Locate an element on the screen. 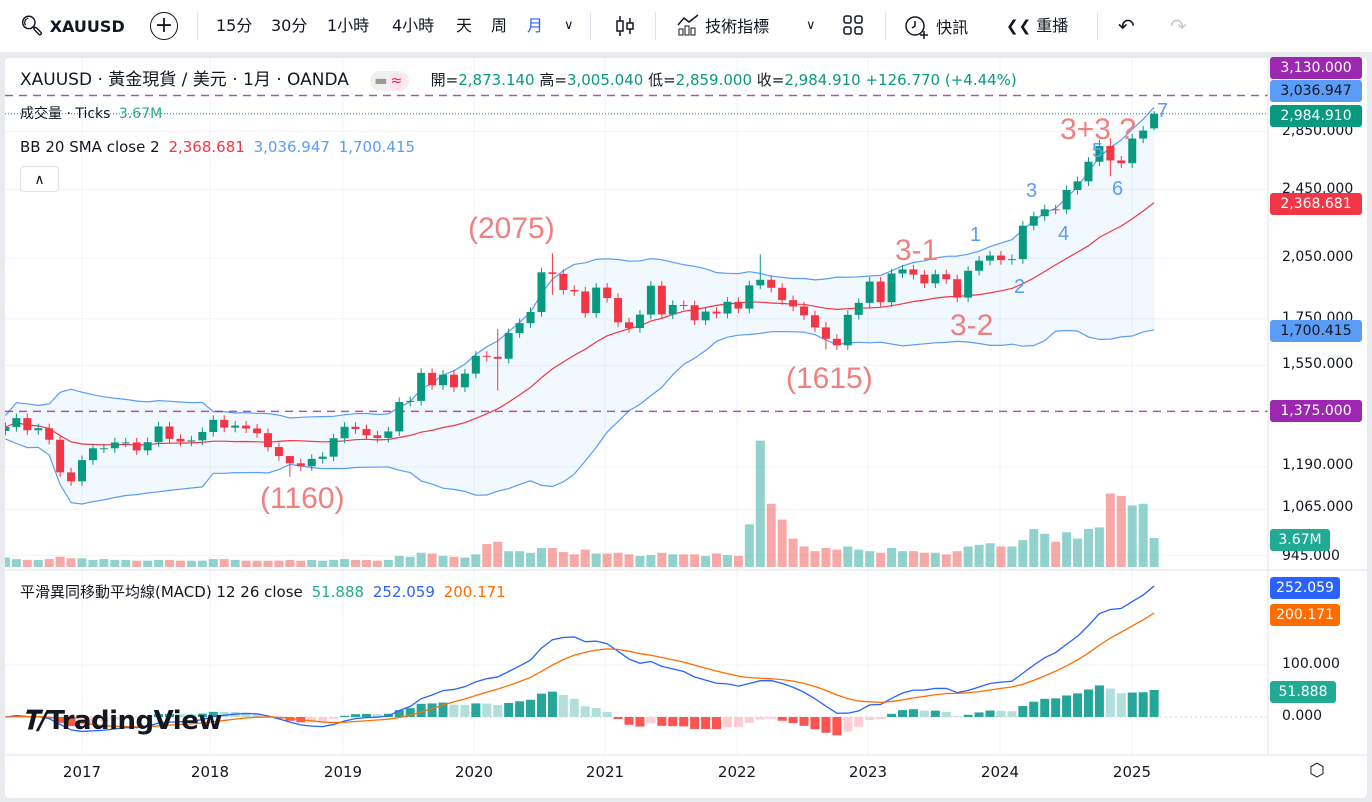 The width and height of the screenshot is (1372, 802). annotation-wave-7: 7 is located at coordinates (1163, 111).